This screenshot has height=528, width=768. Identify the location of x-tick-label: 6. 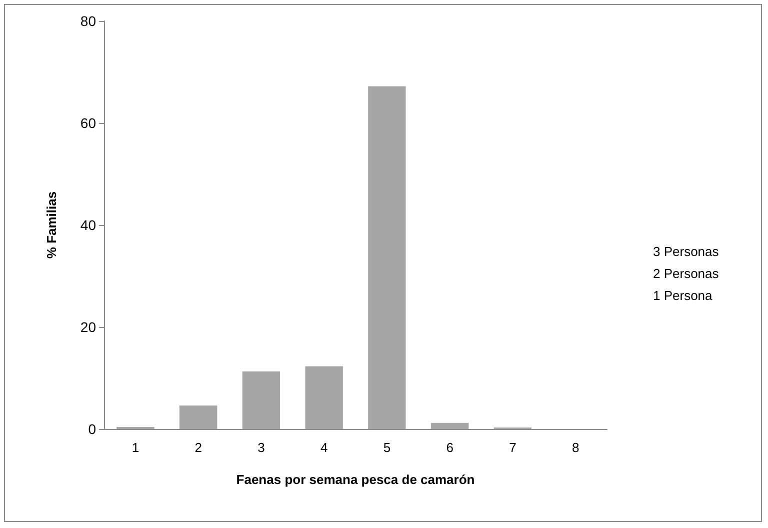
(450, 447).